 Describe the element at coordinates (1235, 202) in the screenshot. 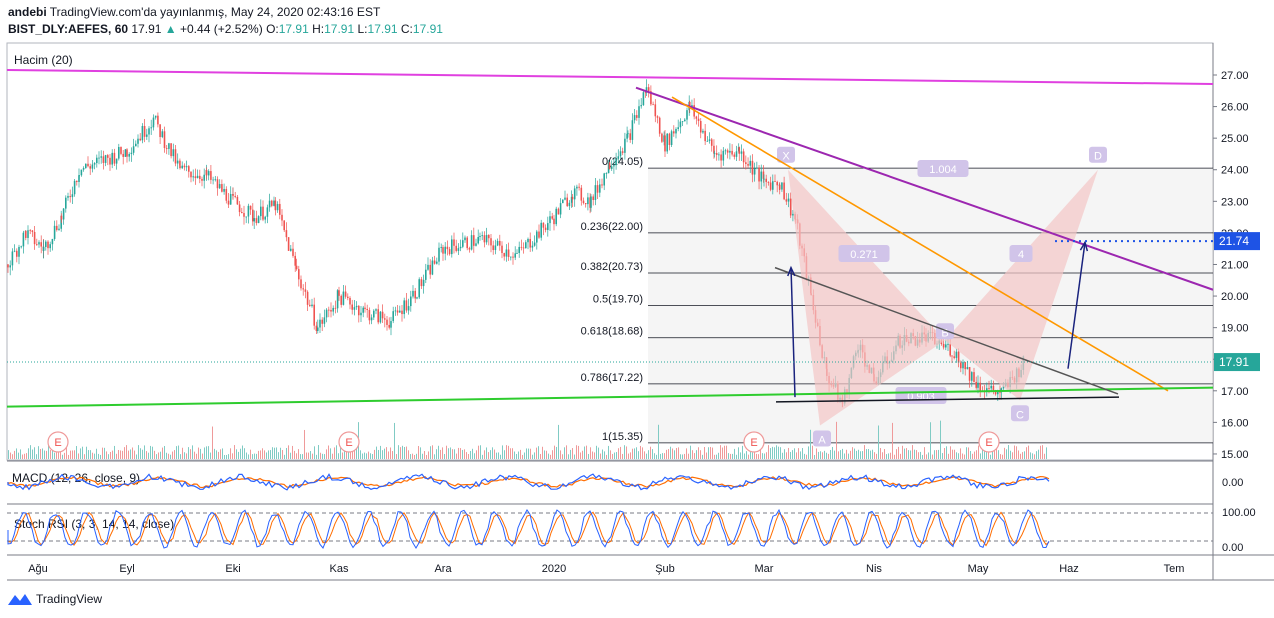

I see `y-tick-label: 23.00` at that location.